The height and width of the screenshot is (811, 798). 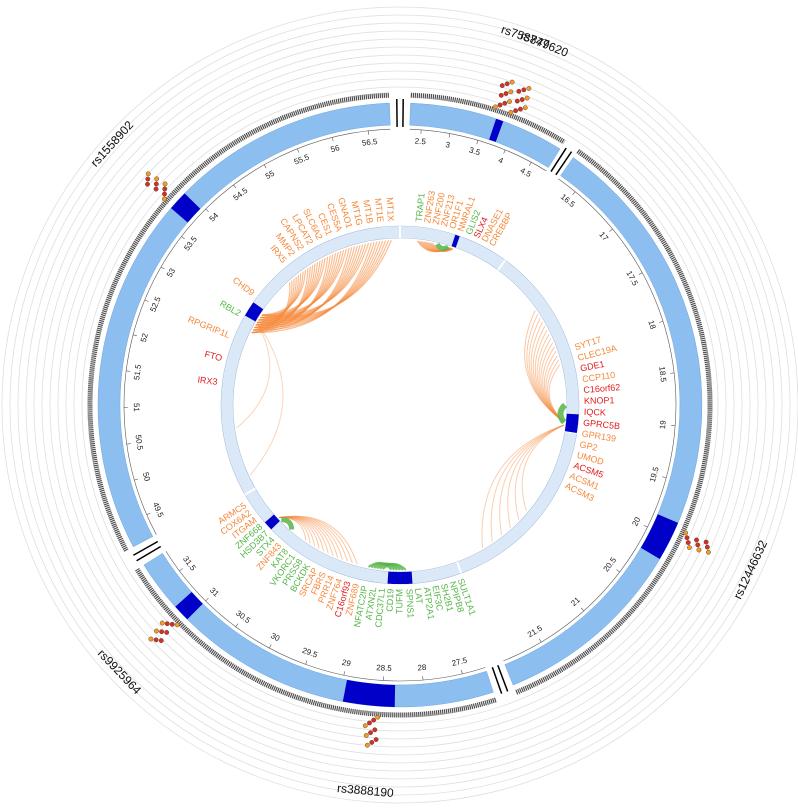 I want to click on tick-label: 30.5, so click(x=243, y=617).